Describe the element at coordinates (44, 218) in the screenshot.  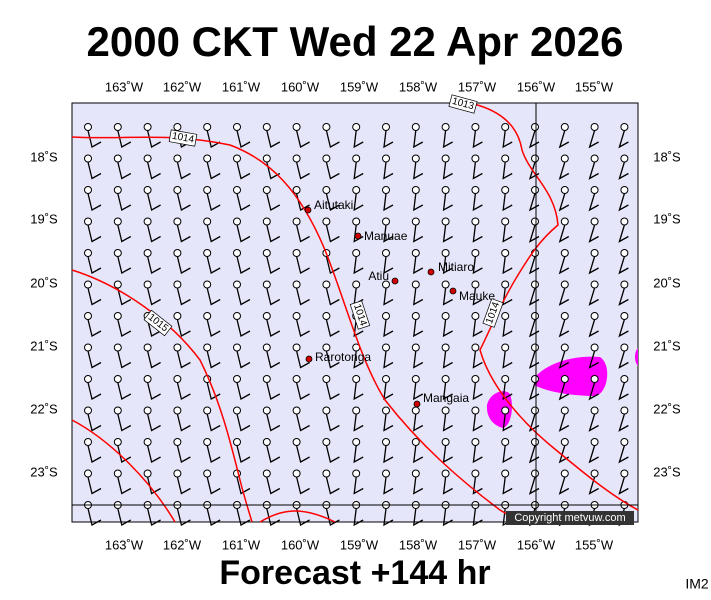
I see `lat-label: 19˚S` at that location.